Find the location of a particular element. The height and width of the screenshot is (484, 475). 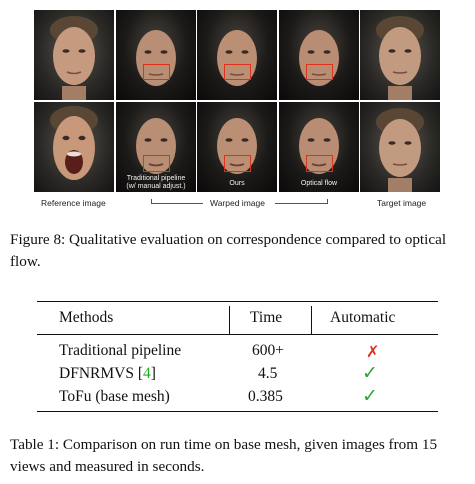

reference-image-open-mouth is located at coordinates (74, 147).